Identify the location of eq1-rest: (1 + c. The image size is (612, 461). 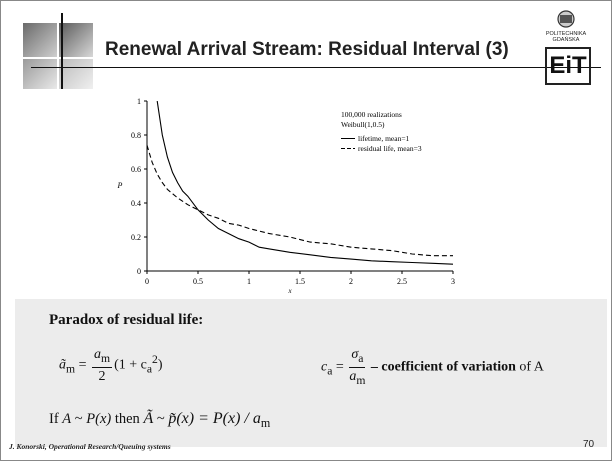
(130, 365).